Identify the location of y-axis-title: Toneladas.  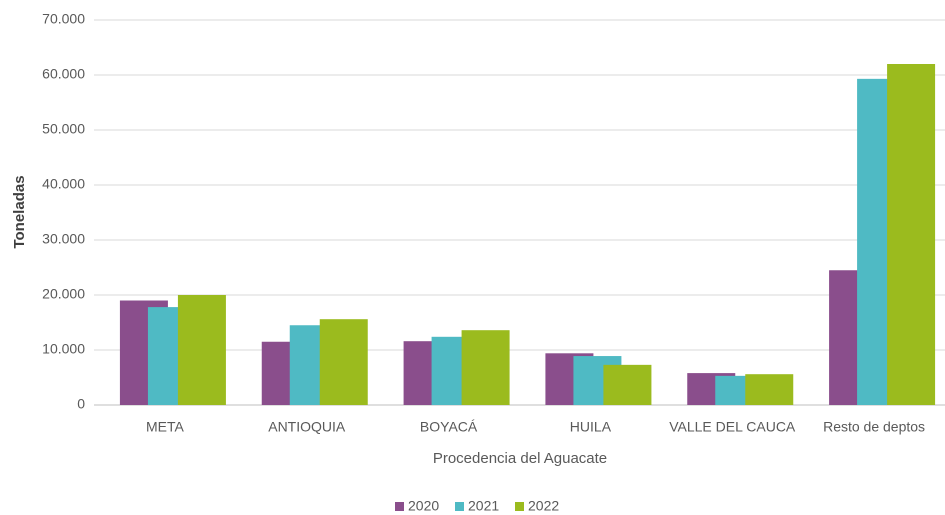
(19, 211).